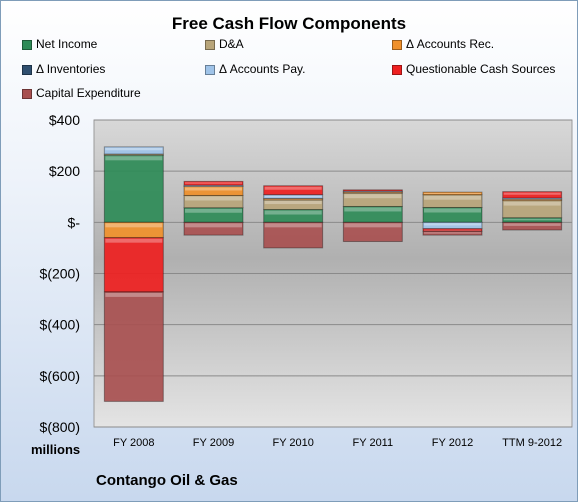 The width and height of the screenshot is (578, 502). What do you see at coordinates (231, 44) in the screenshot?
I see `legend-label: D&A` at bounding box center [231, 44].